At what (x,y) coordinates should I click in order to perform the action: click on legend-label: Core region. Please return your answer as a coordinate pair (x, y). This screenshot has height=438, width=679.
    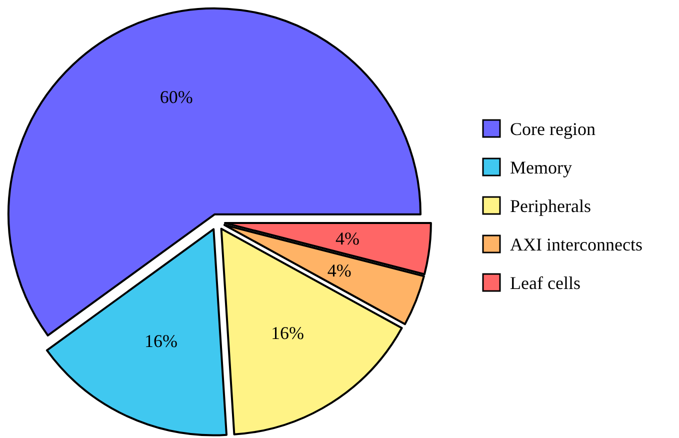
    Looking at the image, I should click on (553, 129).